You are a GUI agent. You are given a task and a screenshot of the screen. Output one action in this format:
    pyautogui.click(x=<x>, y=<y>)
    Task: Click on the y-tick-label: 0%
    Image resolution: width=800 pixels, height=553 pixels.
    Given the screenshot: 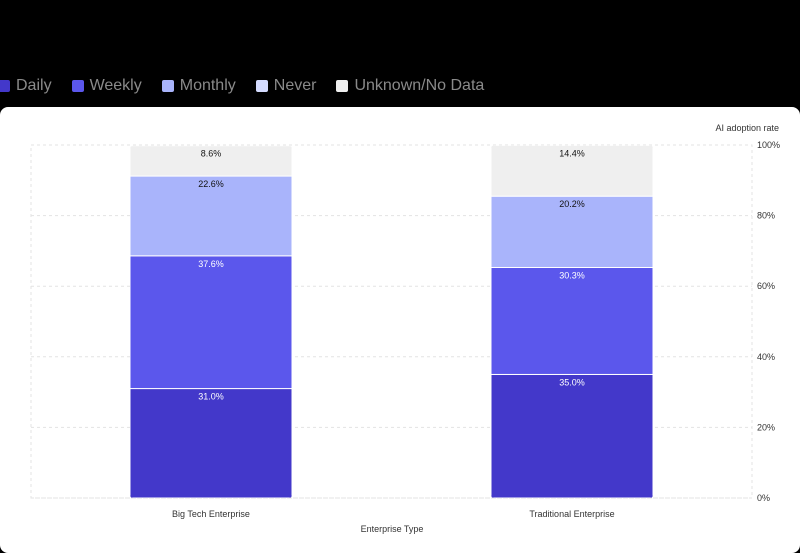 What is the action you would take?
    pyautogui.click(x=763, y=498)
    